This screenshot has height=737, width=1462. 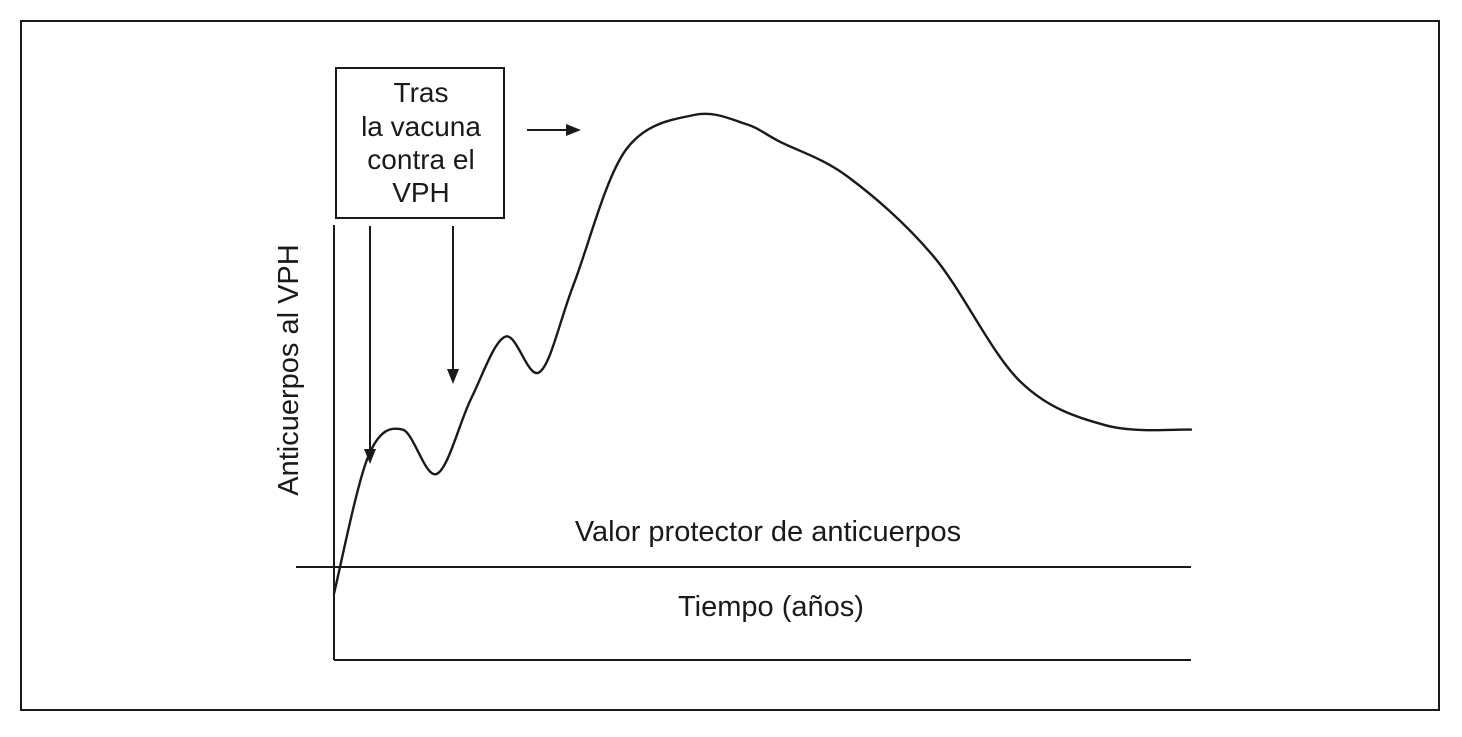 What do you see at coordinates (771, 607) in the screenshot?
I see `x-axis-label: Tiempo (años)` at bounding box center [771, 607].